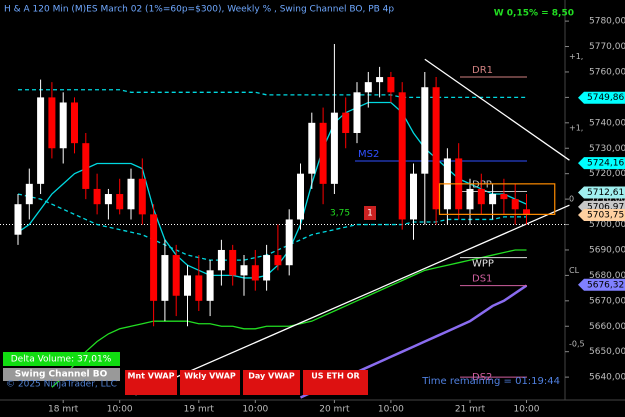  What do you see at coordinates (571, 199) in the screenshot?
I see `scale-mark: 0` at bounding box center [571, 199].